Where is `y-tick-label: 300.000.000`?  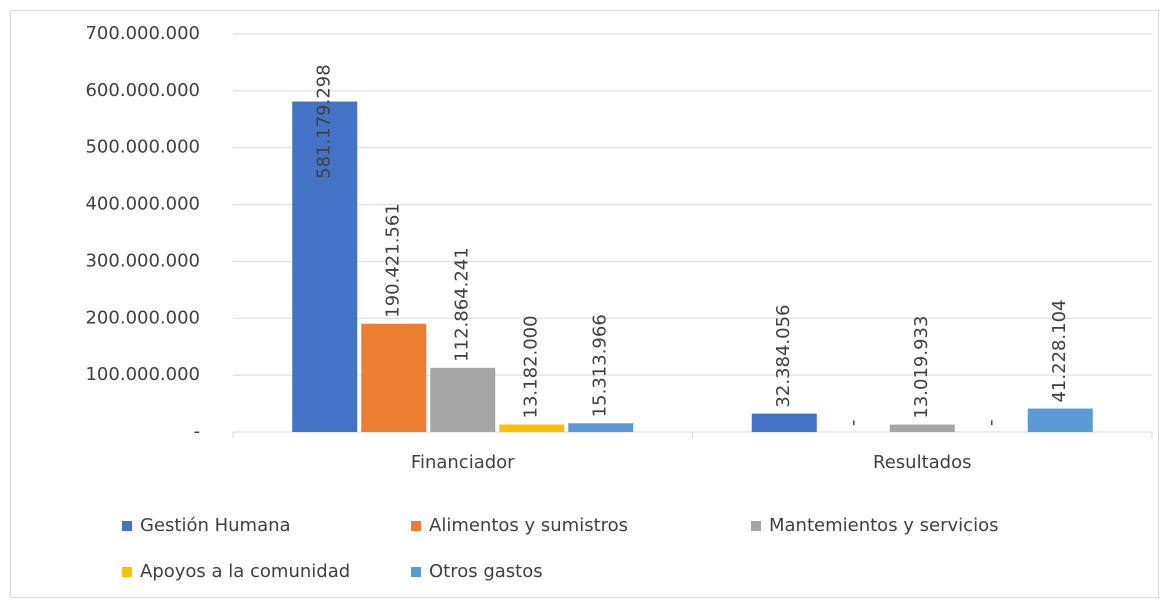
y-tick-label: 300.000.000 is located at coordinates (142, 260).